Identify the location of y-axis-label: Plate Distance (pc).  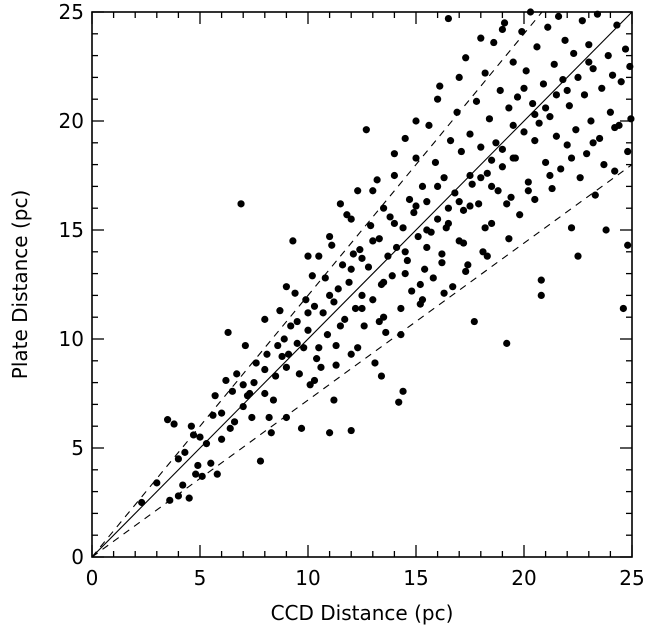
(20, 284).